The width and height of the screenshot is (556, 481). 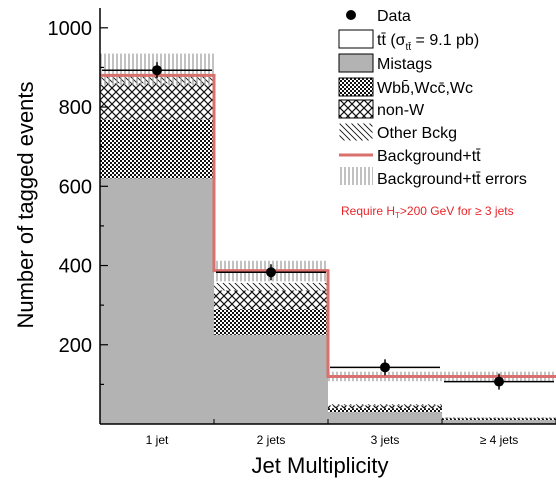 What do you see at coordinates (271, 440) in the screenshot?
I see `x-tick-label: 2 jets` at bounding box center [271, 440].